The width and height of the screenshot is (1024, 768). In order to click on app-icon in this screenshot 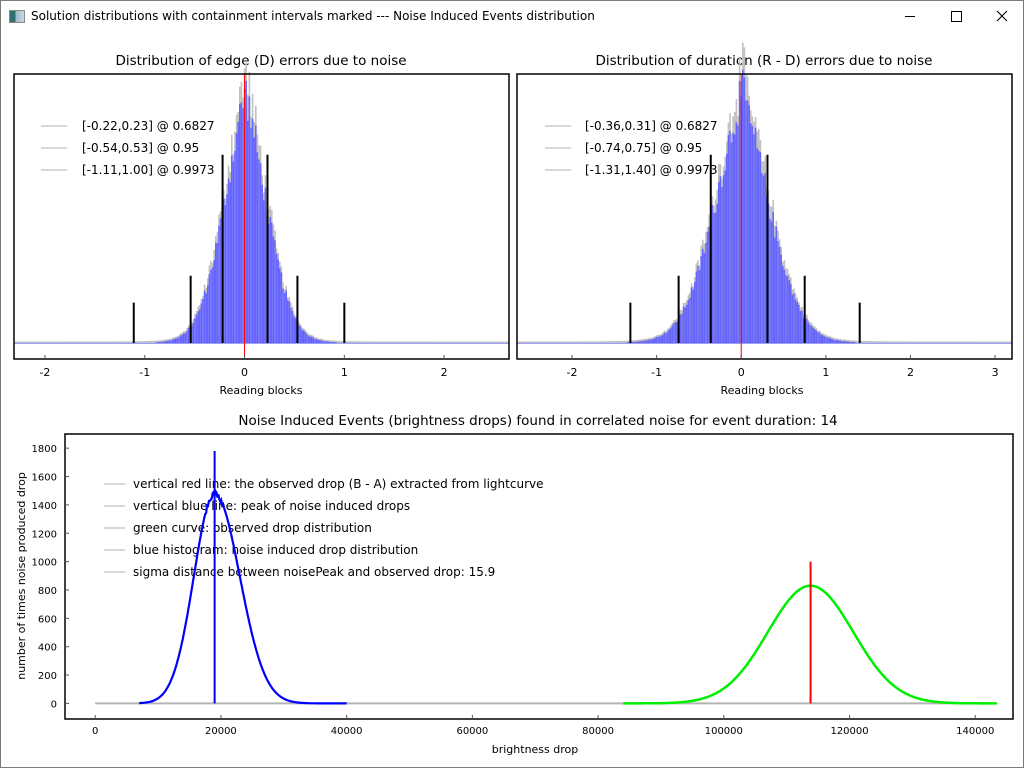, I will do `click(17, 16)`.